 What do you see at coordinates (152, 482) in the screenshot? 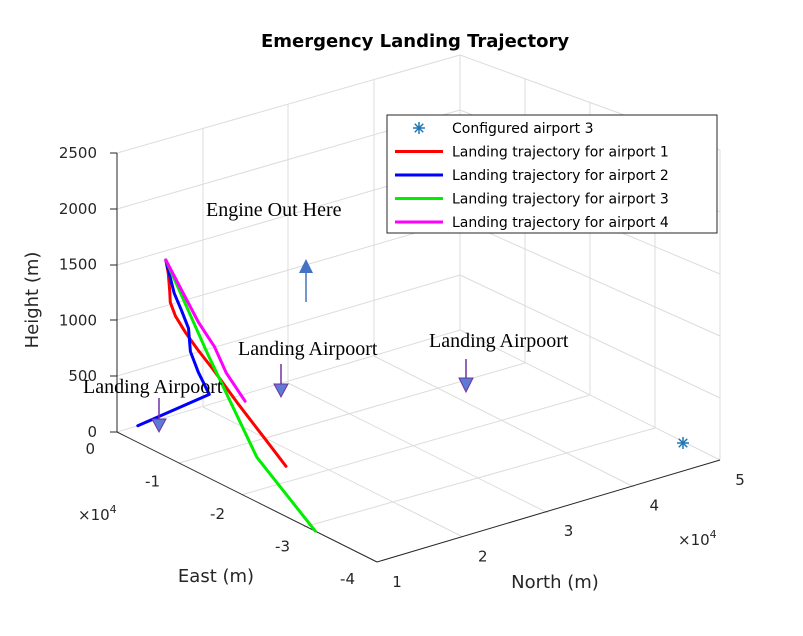
I see `y-tick-label: -1` at bounding box center [152, 482].